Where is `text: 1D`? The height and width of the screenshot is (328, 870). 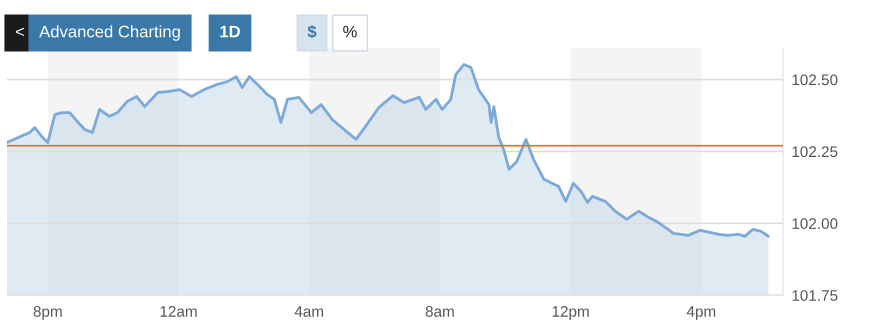
text: 1D is located at coordinates (230, 32).